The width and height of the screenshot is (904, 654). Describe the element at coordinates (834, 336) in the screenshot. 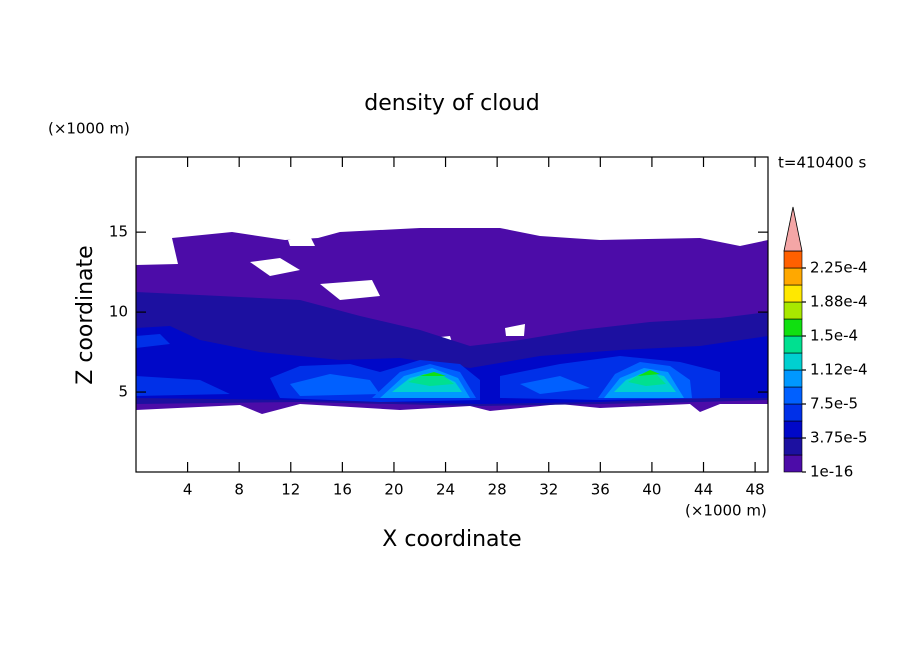

I see `colorbar-tick-label: 1.5e-4` at that location.